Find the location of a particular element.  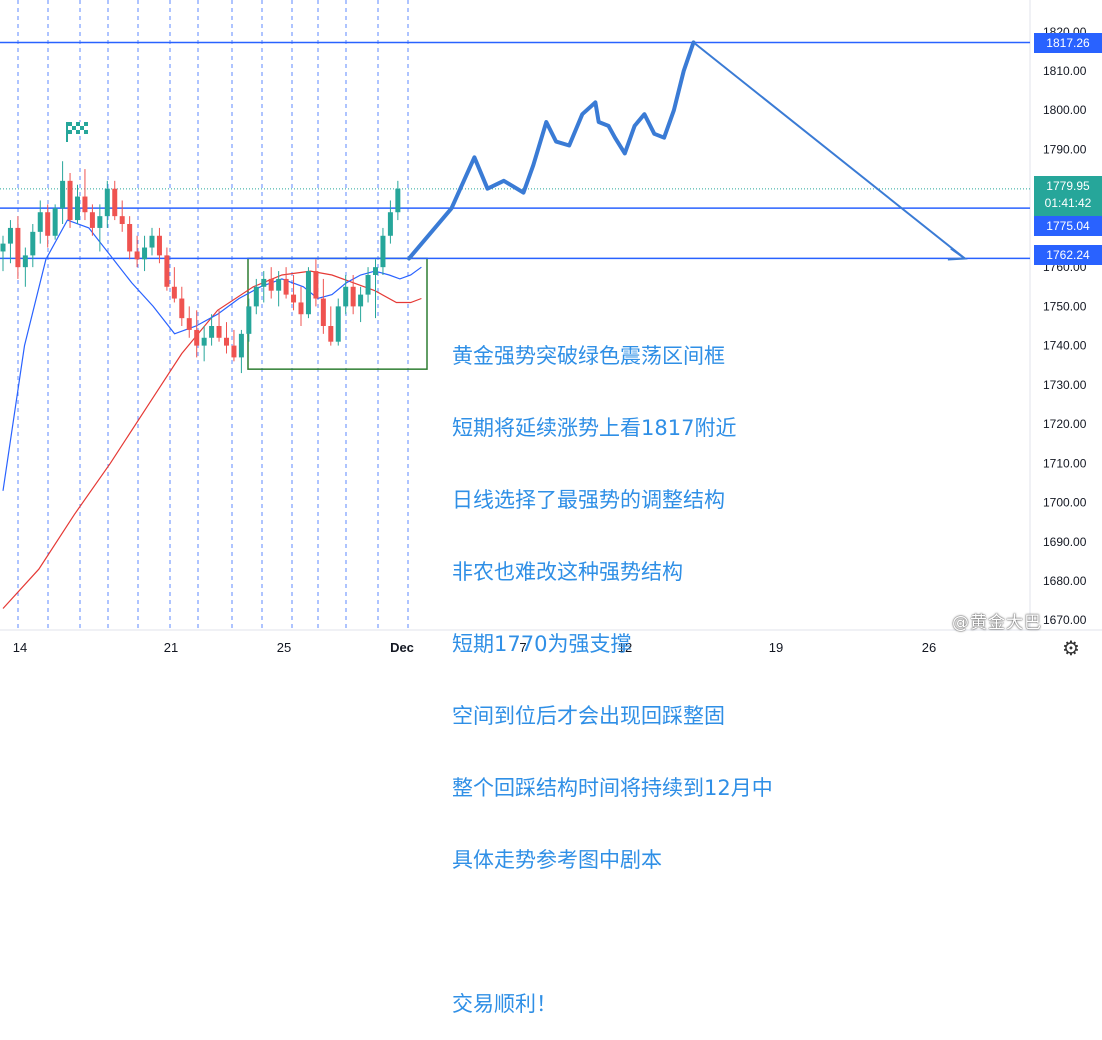

annotation-line: 交易顺利！ is located at coordinates (504, 1004).